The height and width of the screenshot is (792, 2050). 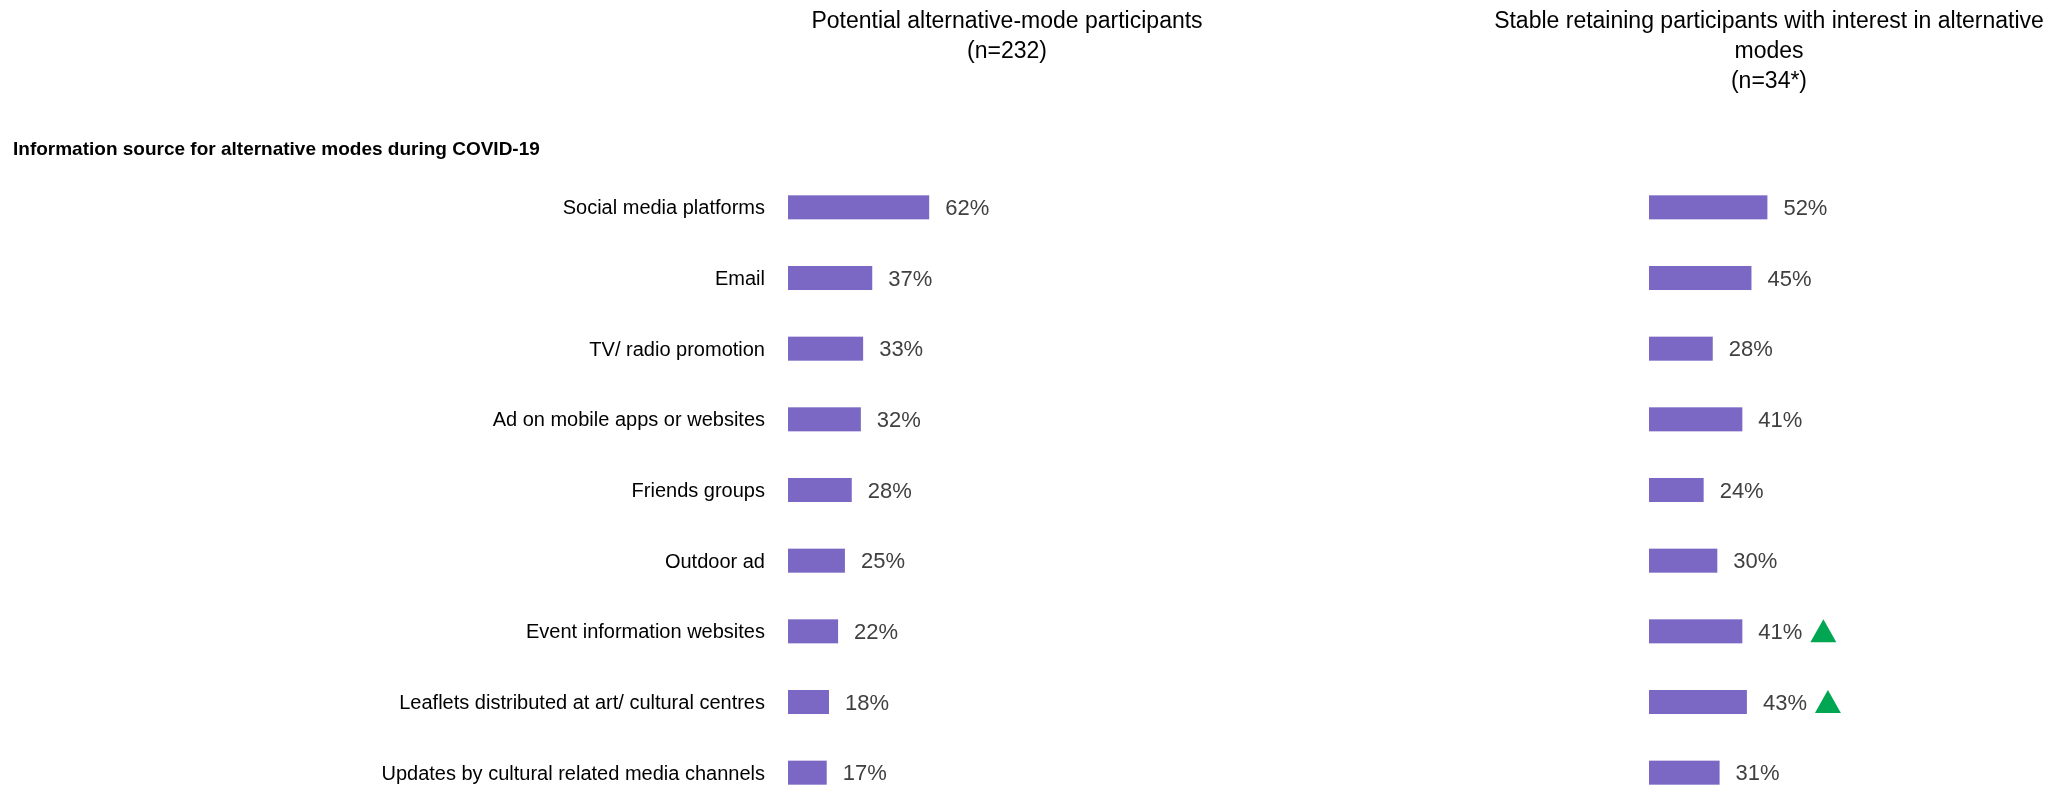 I want to click on data-label: 22%, so click(x=876, y=632).